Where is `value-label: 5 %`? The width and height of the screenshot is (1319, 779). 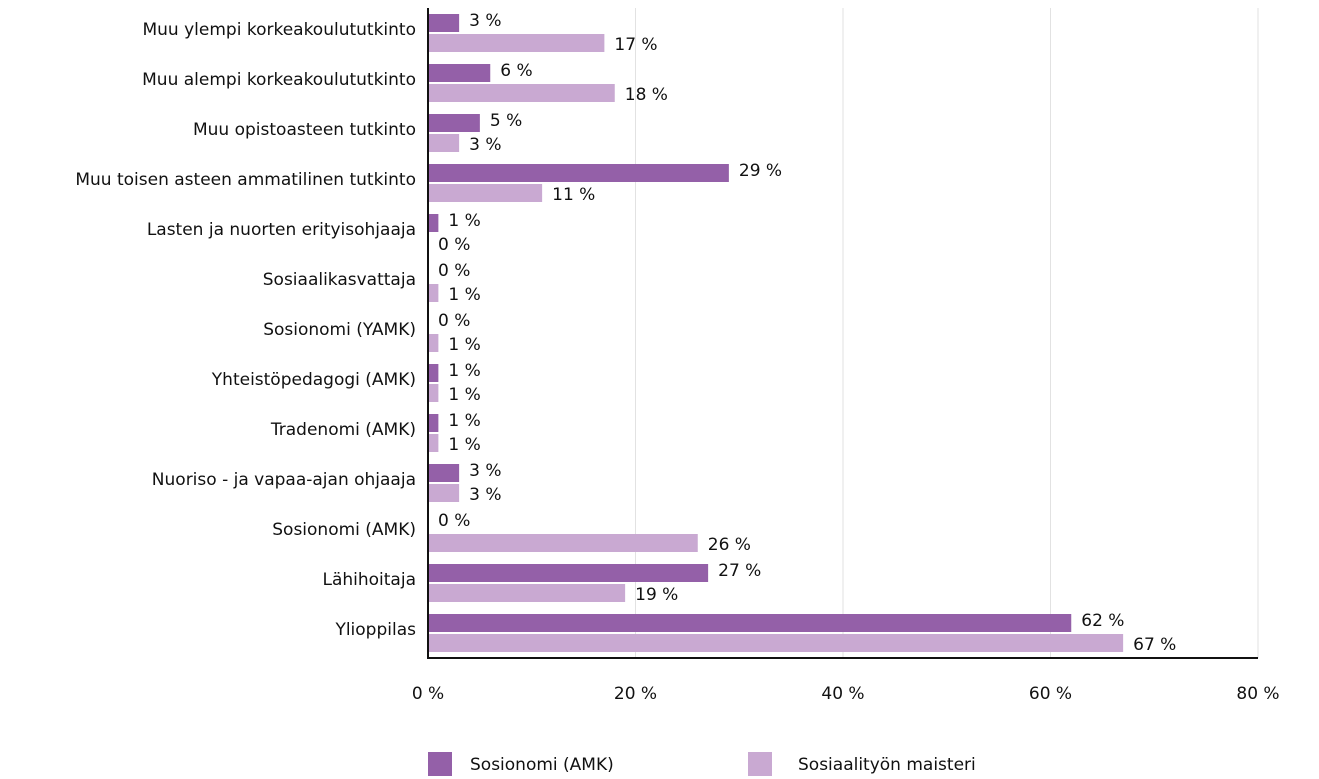
value-label: 5 % is located at coordinates (506, 121).